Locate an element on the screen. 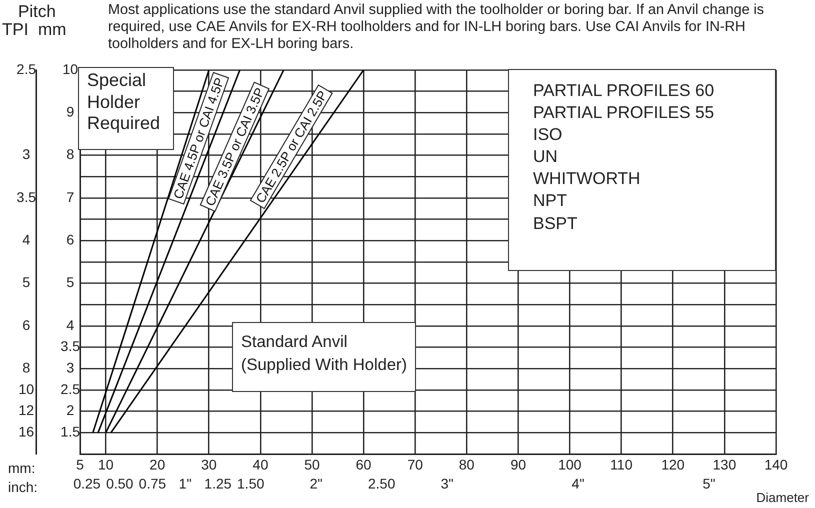  y-tick-label: 4 is located at coordinates (70, 324).